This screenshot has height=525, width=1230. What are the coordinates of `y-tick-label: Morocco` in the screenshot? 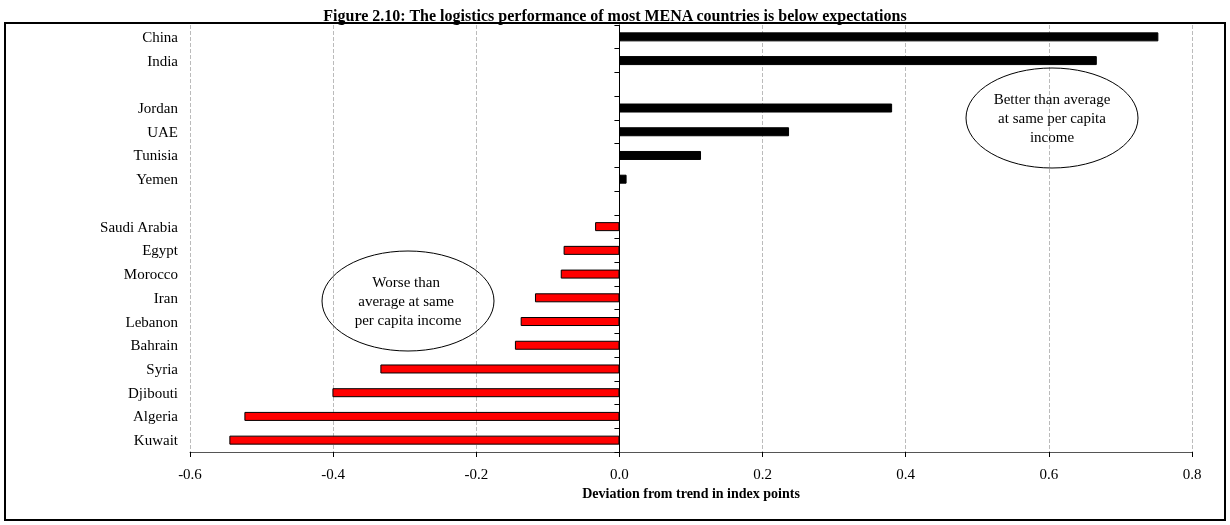 It's located at (150, 274).